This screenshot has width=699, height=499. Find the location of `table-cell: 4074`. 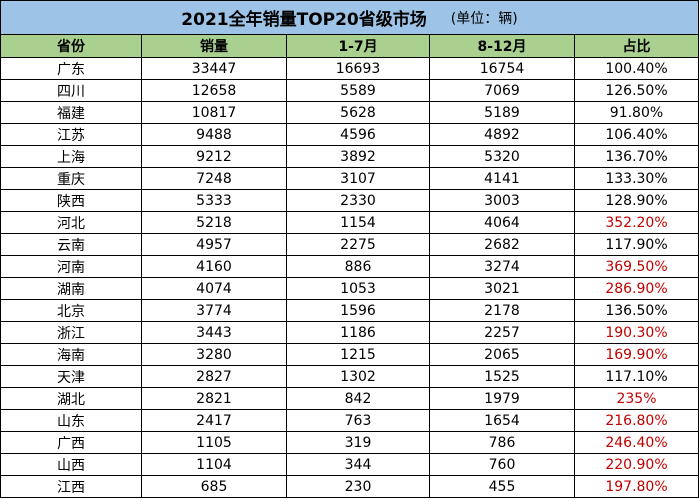

table-cell: 4074 is located at coordinates (214, 289).